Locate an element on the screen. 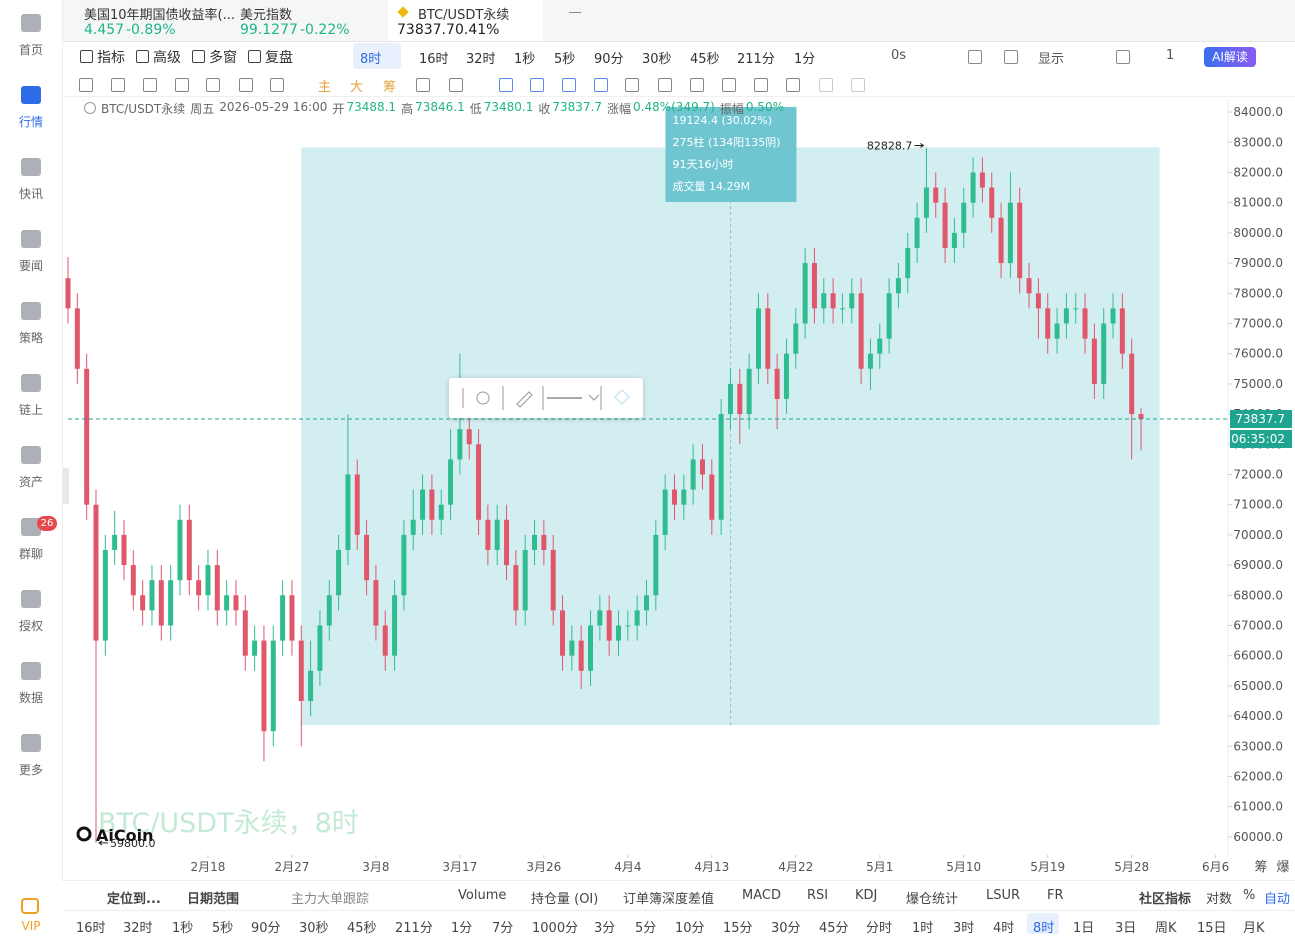  nav-label: 首页 is located at coordinates (30, 50).